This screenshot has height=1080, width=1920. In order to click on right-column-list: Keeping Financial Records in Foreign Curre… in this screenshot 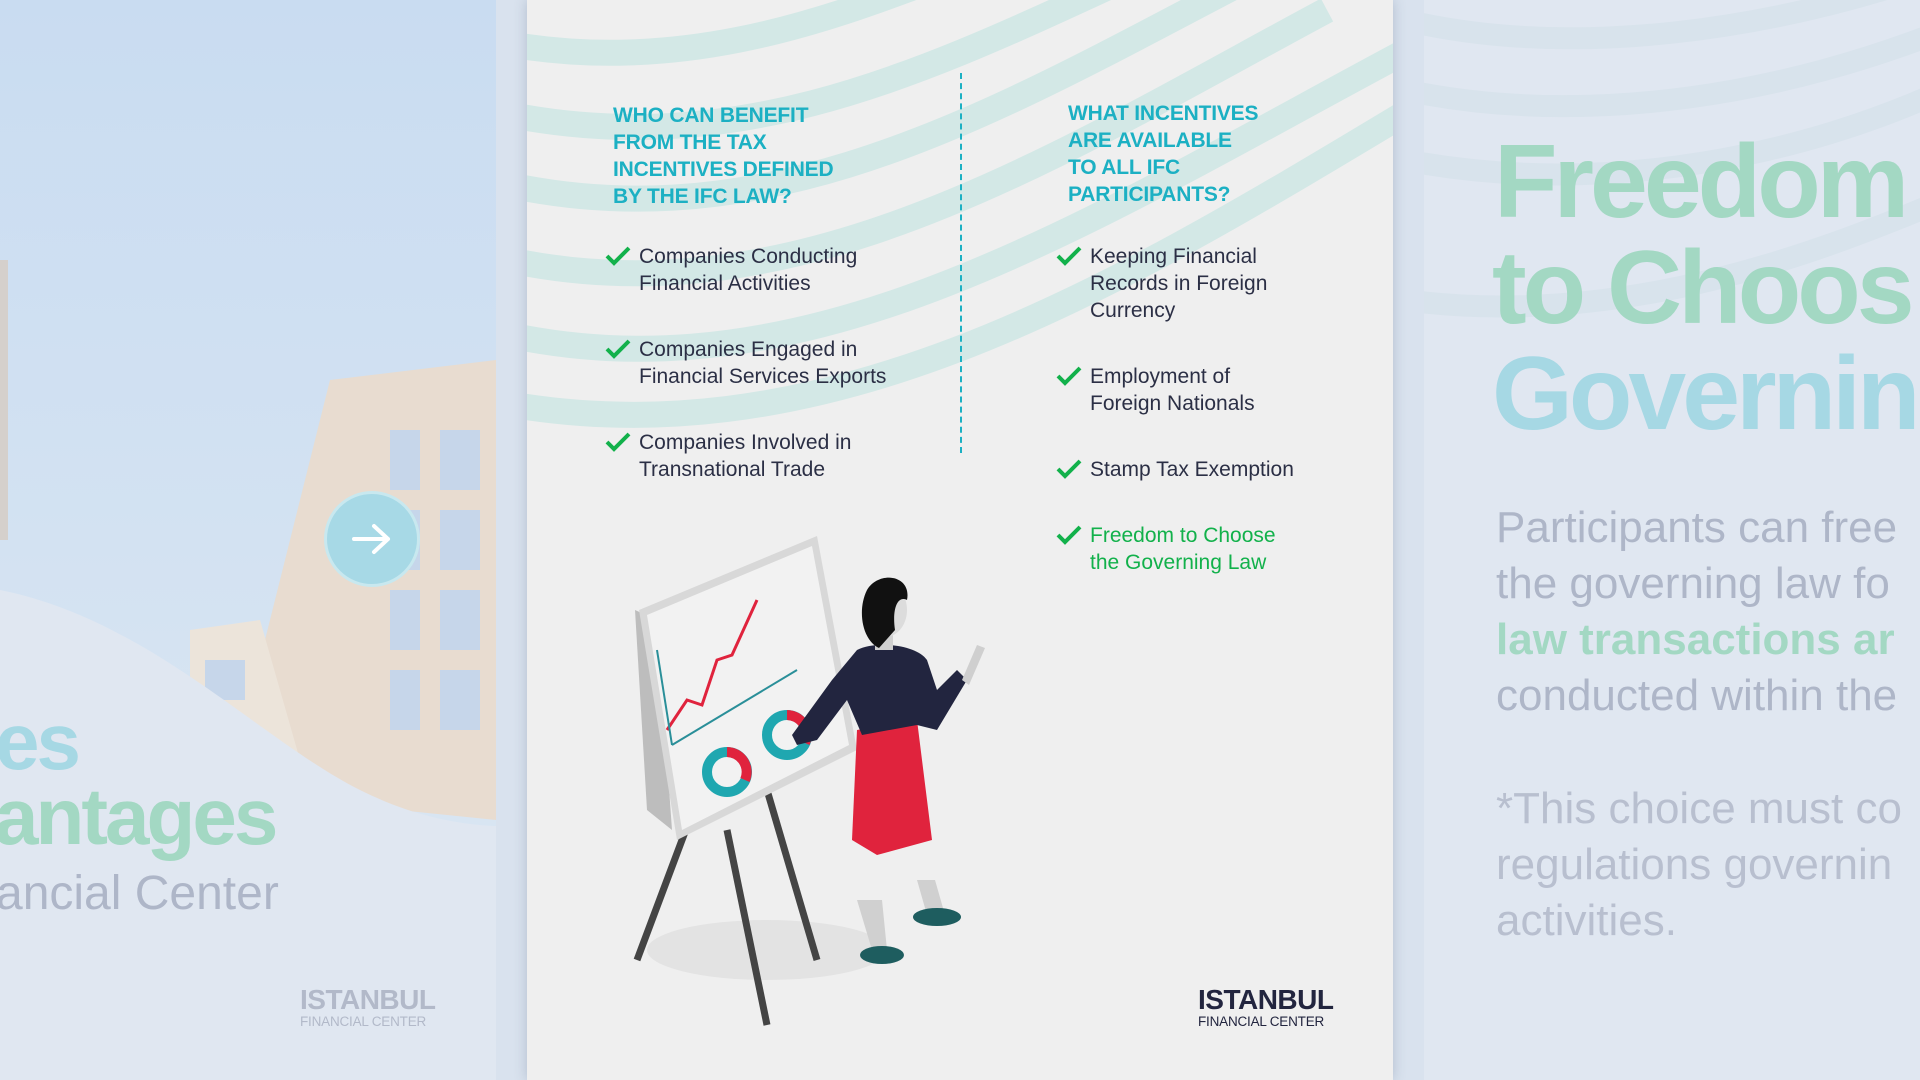, I will do `click(1175, 409)`.